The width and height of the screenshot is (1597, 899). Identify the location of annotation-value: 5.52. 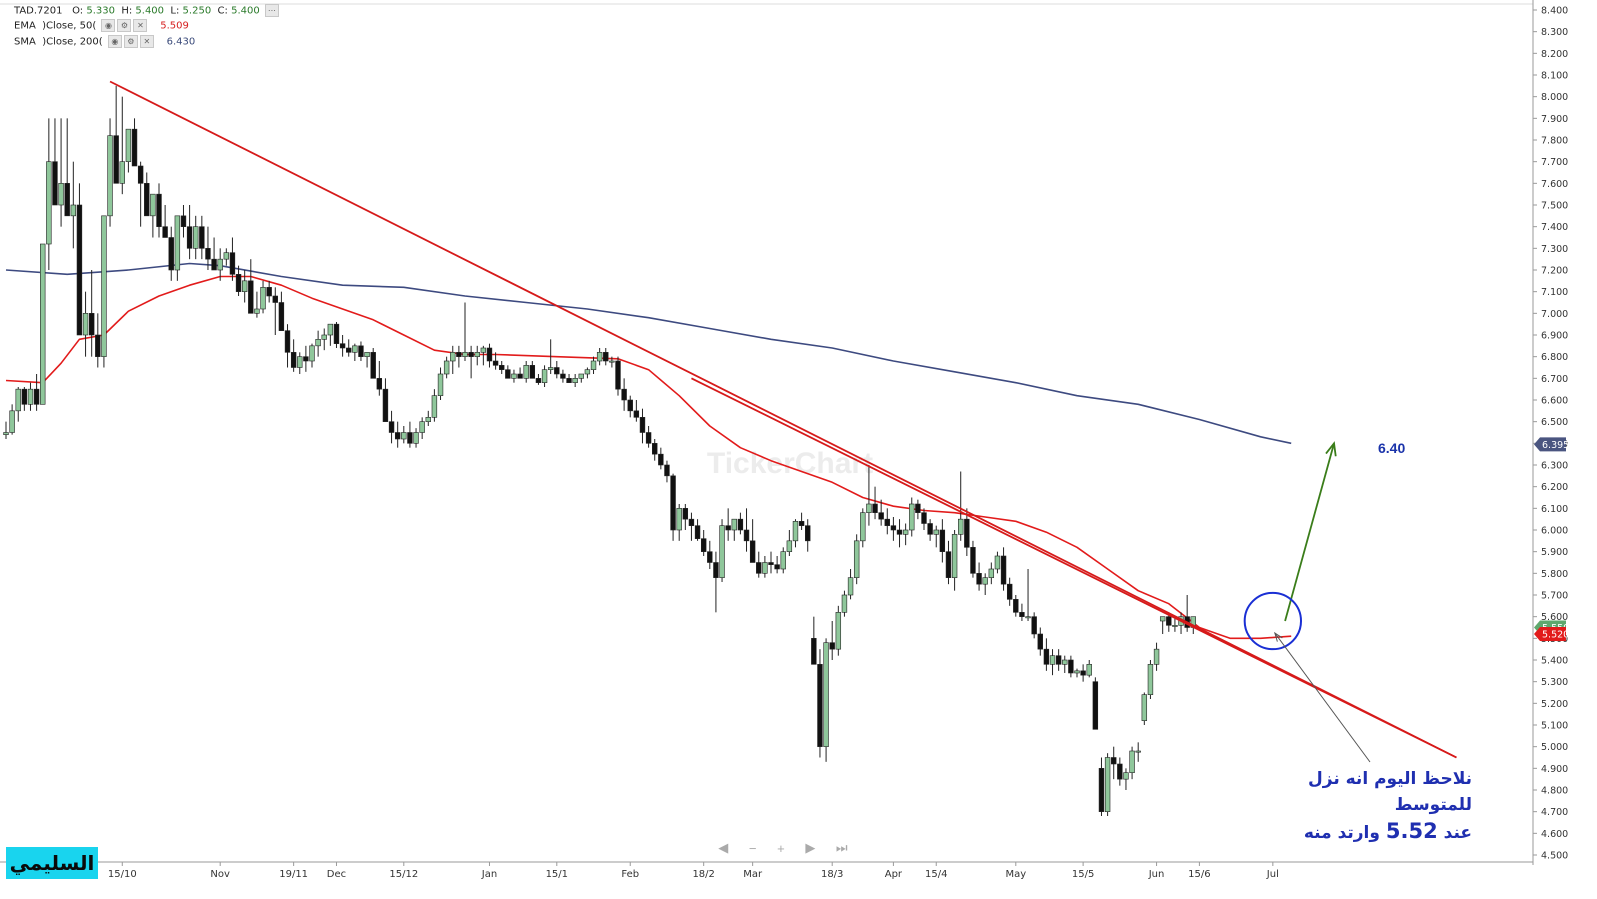
(1411, 831).